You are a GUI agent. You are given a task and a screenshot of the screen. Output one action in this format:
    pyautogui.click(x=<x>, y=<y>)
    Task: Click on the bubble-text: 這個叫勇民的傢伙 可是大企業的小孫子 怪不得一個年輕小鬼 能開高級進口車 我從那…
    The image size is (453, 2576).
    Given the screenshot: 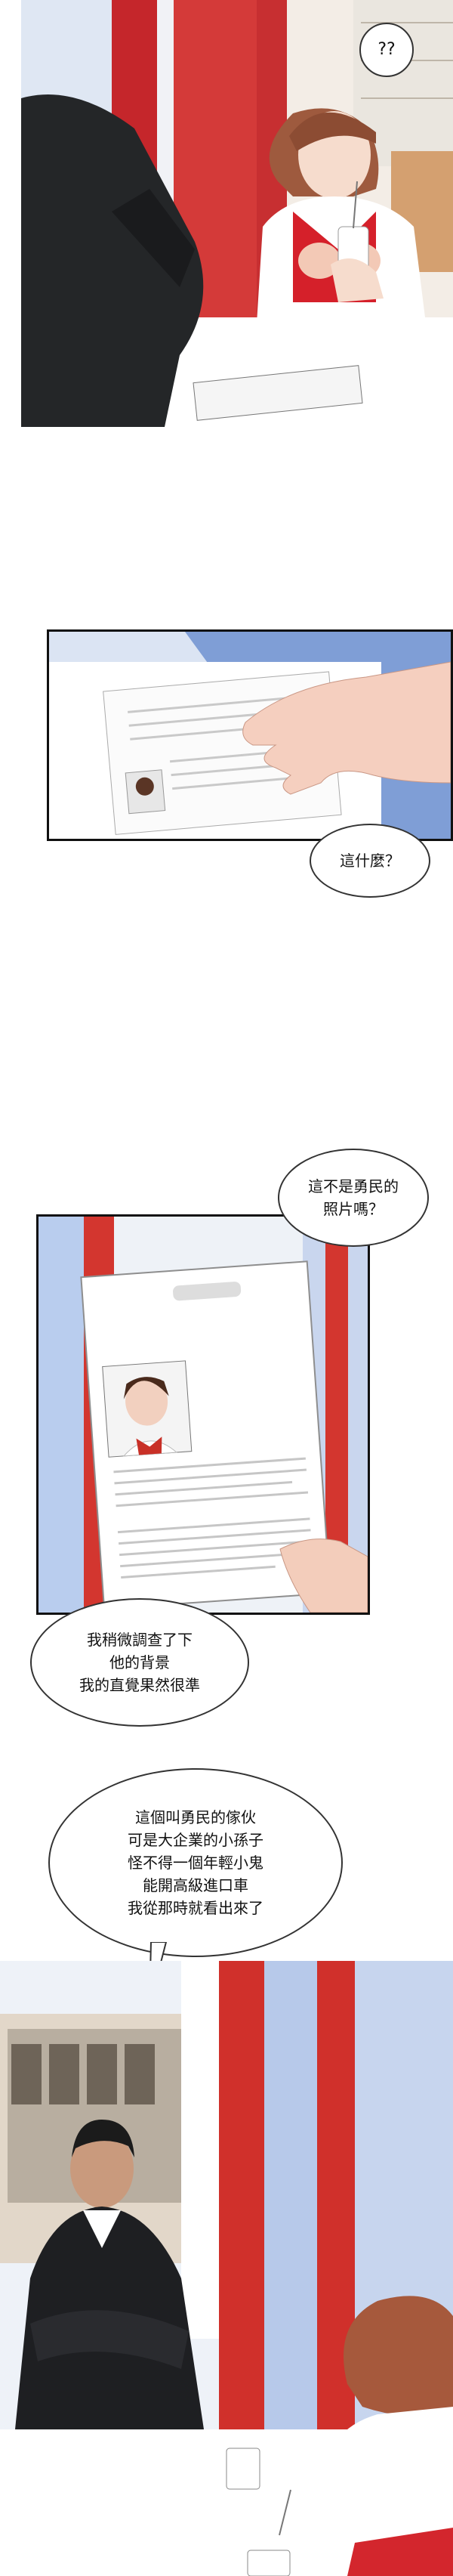 What is the action you would take?
    pyautogui.click(x=196, y=1862)
    